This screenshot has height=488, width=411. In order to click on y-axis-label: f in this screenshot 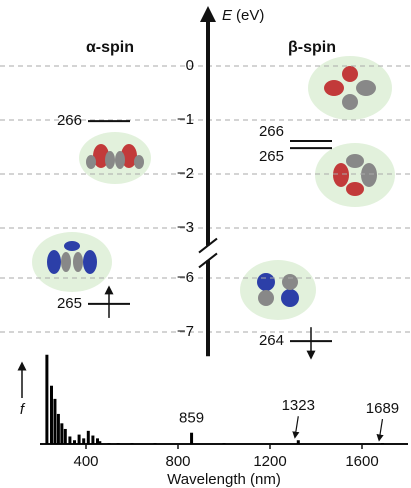, I will do `click(23, 409)`.